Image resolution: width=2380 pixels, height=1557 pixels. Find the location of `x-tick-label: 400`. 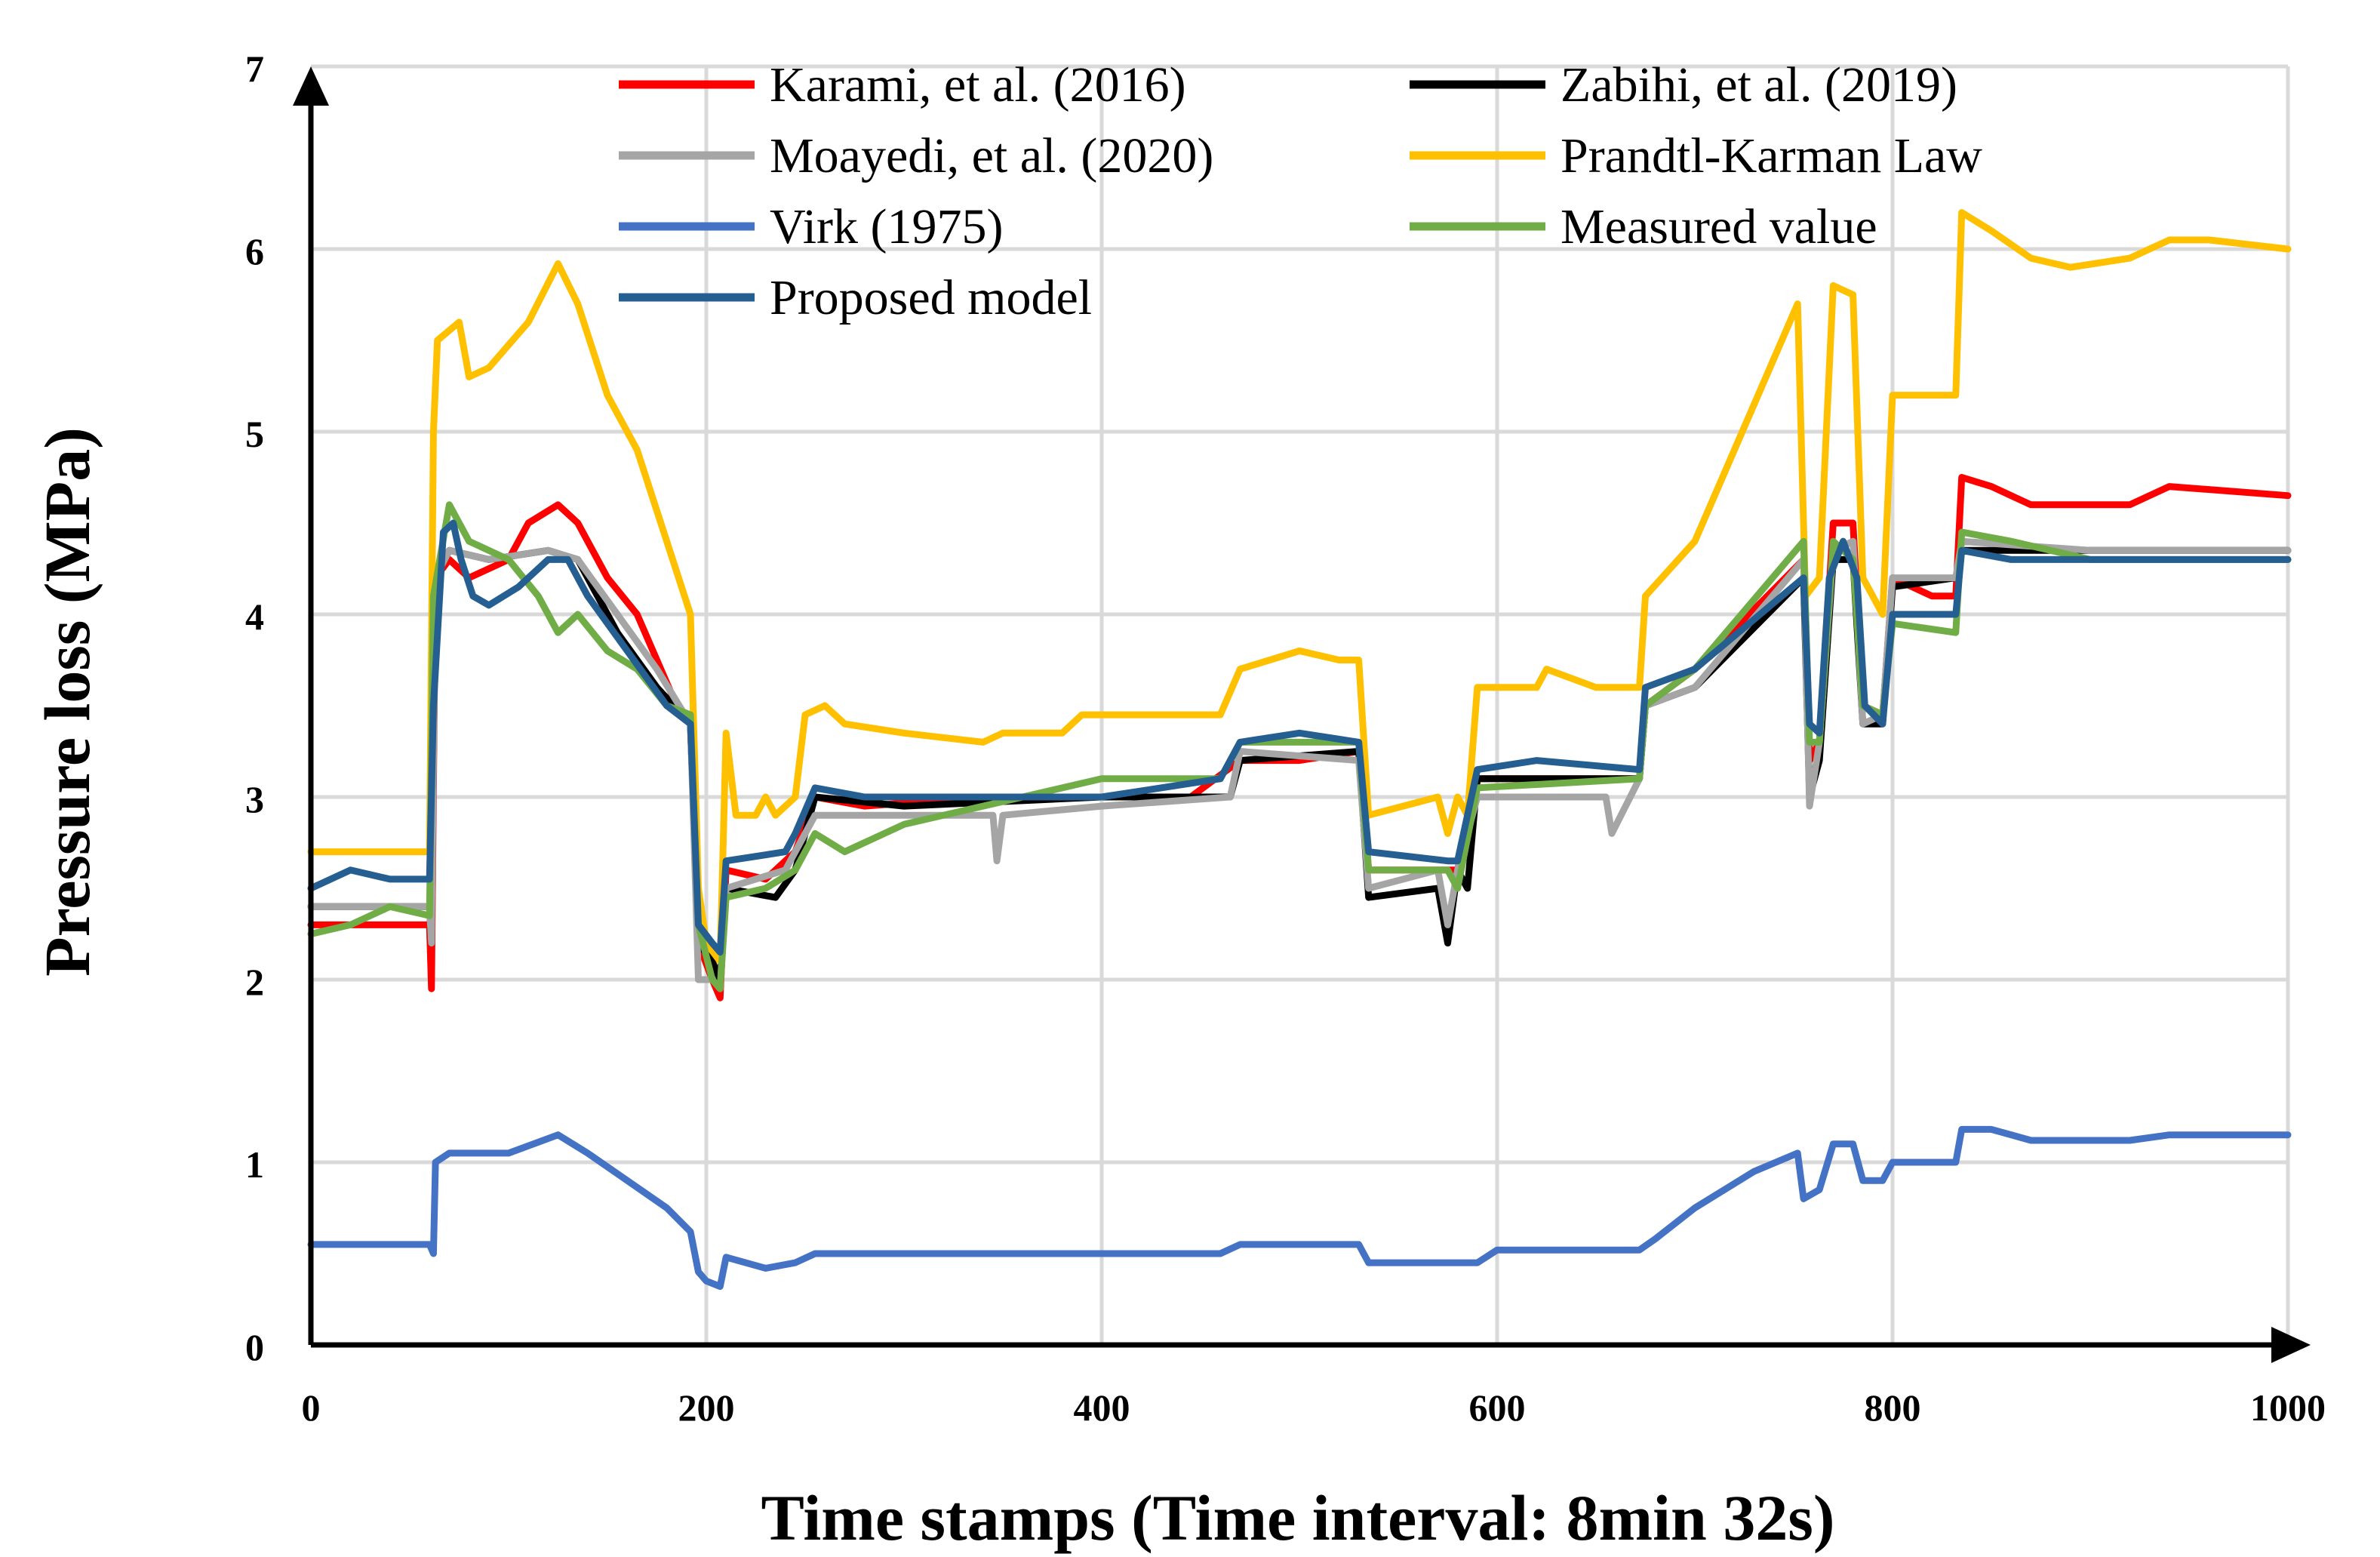

x-tick-label: 400 is located at coordinates (1102, 1407).